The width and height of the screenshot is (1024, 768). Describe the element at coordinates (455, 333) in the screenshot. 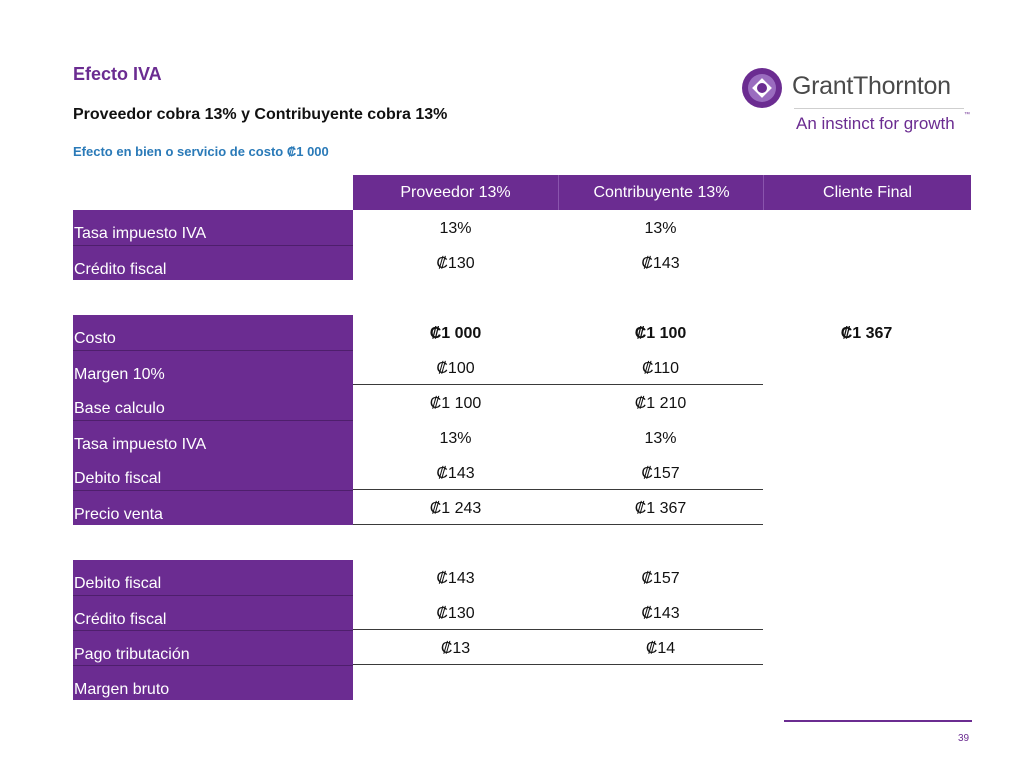

I see `cell-value: ₡1 000` at that location.